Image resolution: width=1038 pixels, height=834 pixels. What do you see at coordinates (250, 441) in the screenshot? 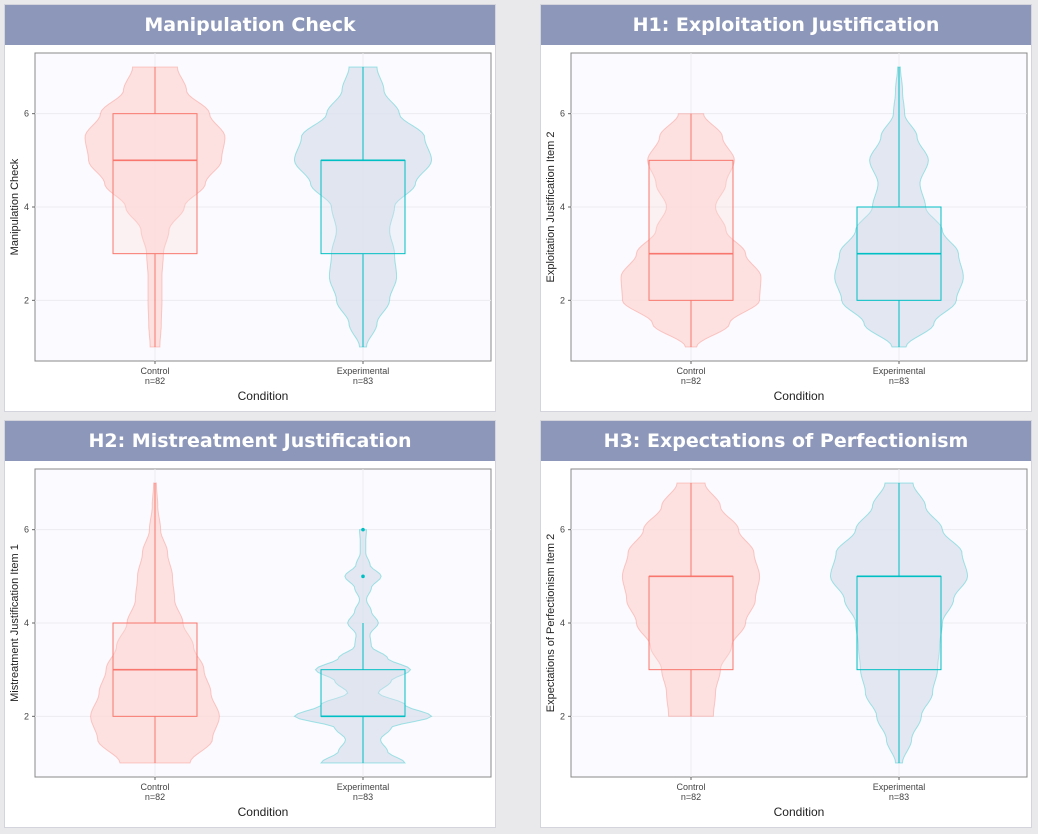
I see `chart-title: H2: Mistreatment Justification` at bounding box center [250, 441].